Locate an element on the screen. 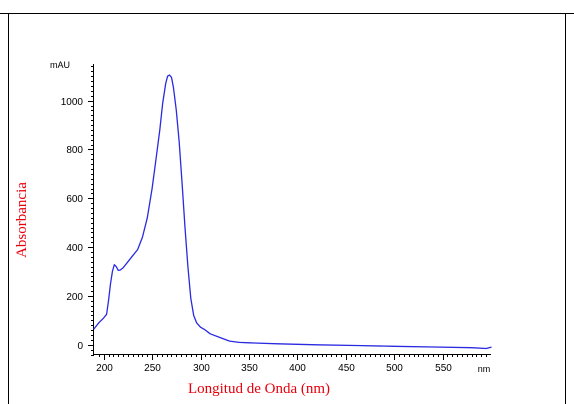  x-tick-label: 450 is located at coordinates (346, 368).